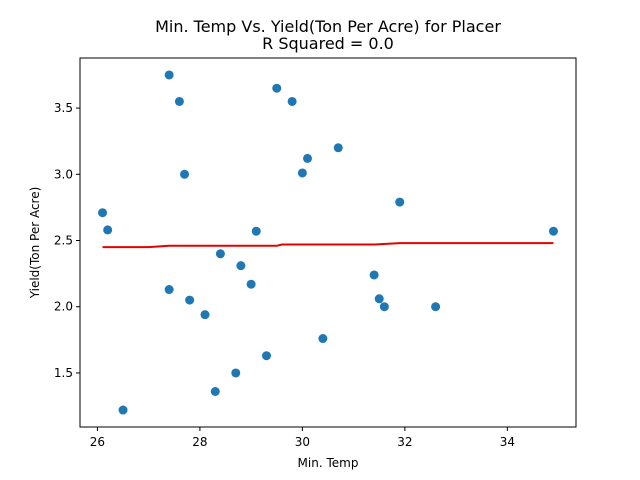  I want to click on x-axis-label: Min. Temp, so click(328, 463).